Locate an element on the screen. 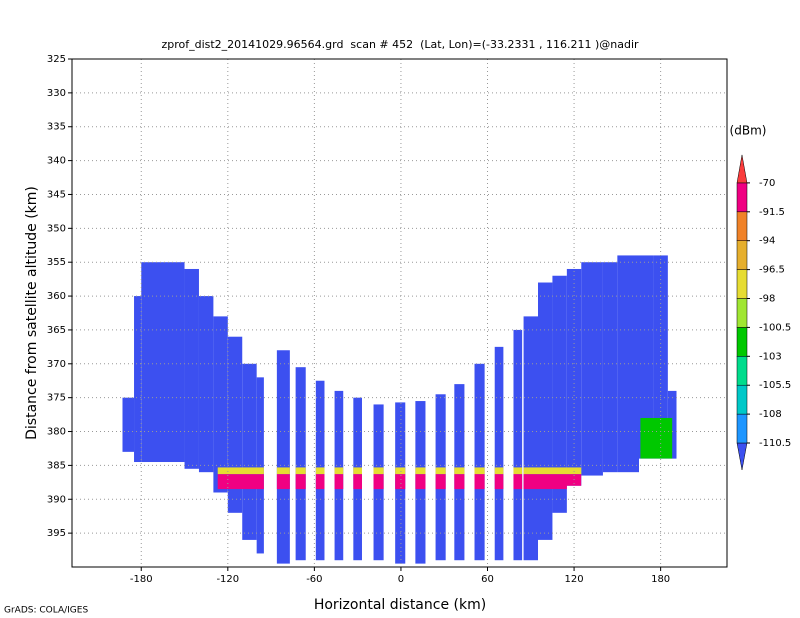 This screenshot has width=800, height=618. colorbar-label: -70 is located at coordinates (767, 183).